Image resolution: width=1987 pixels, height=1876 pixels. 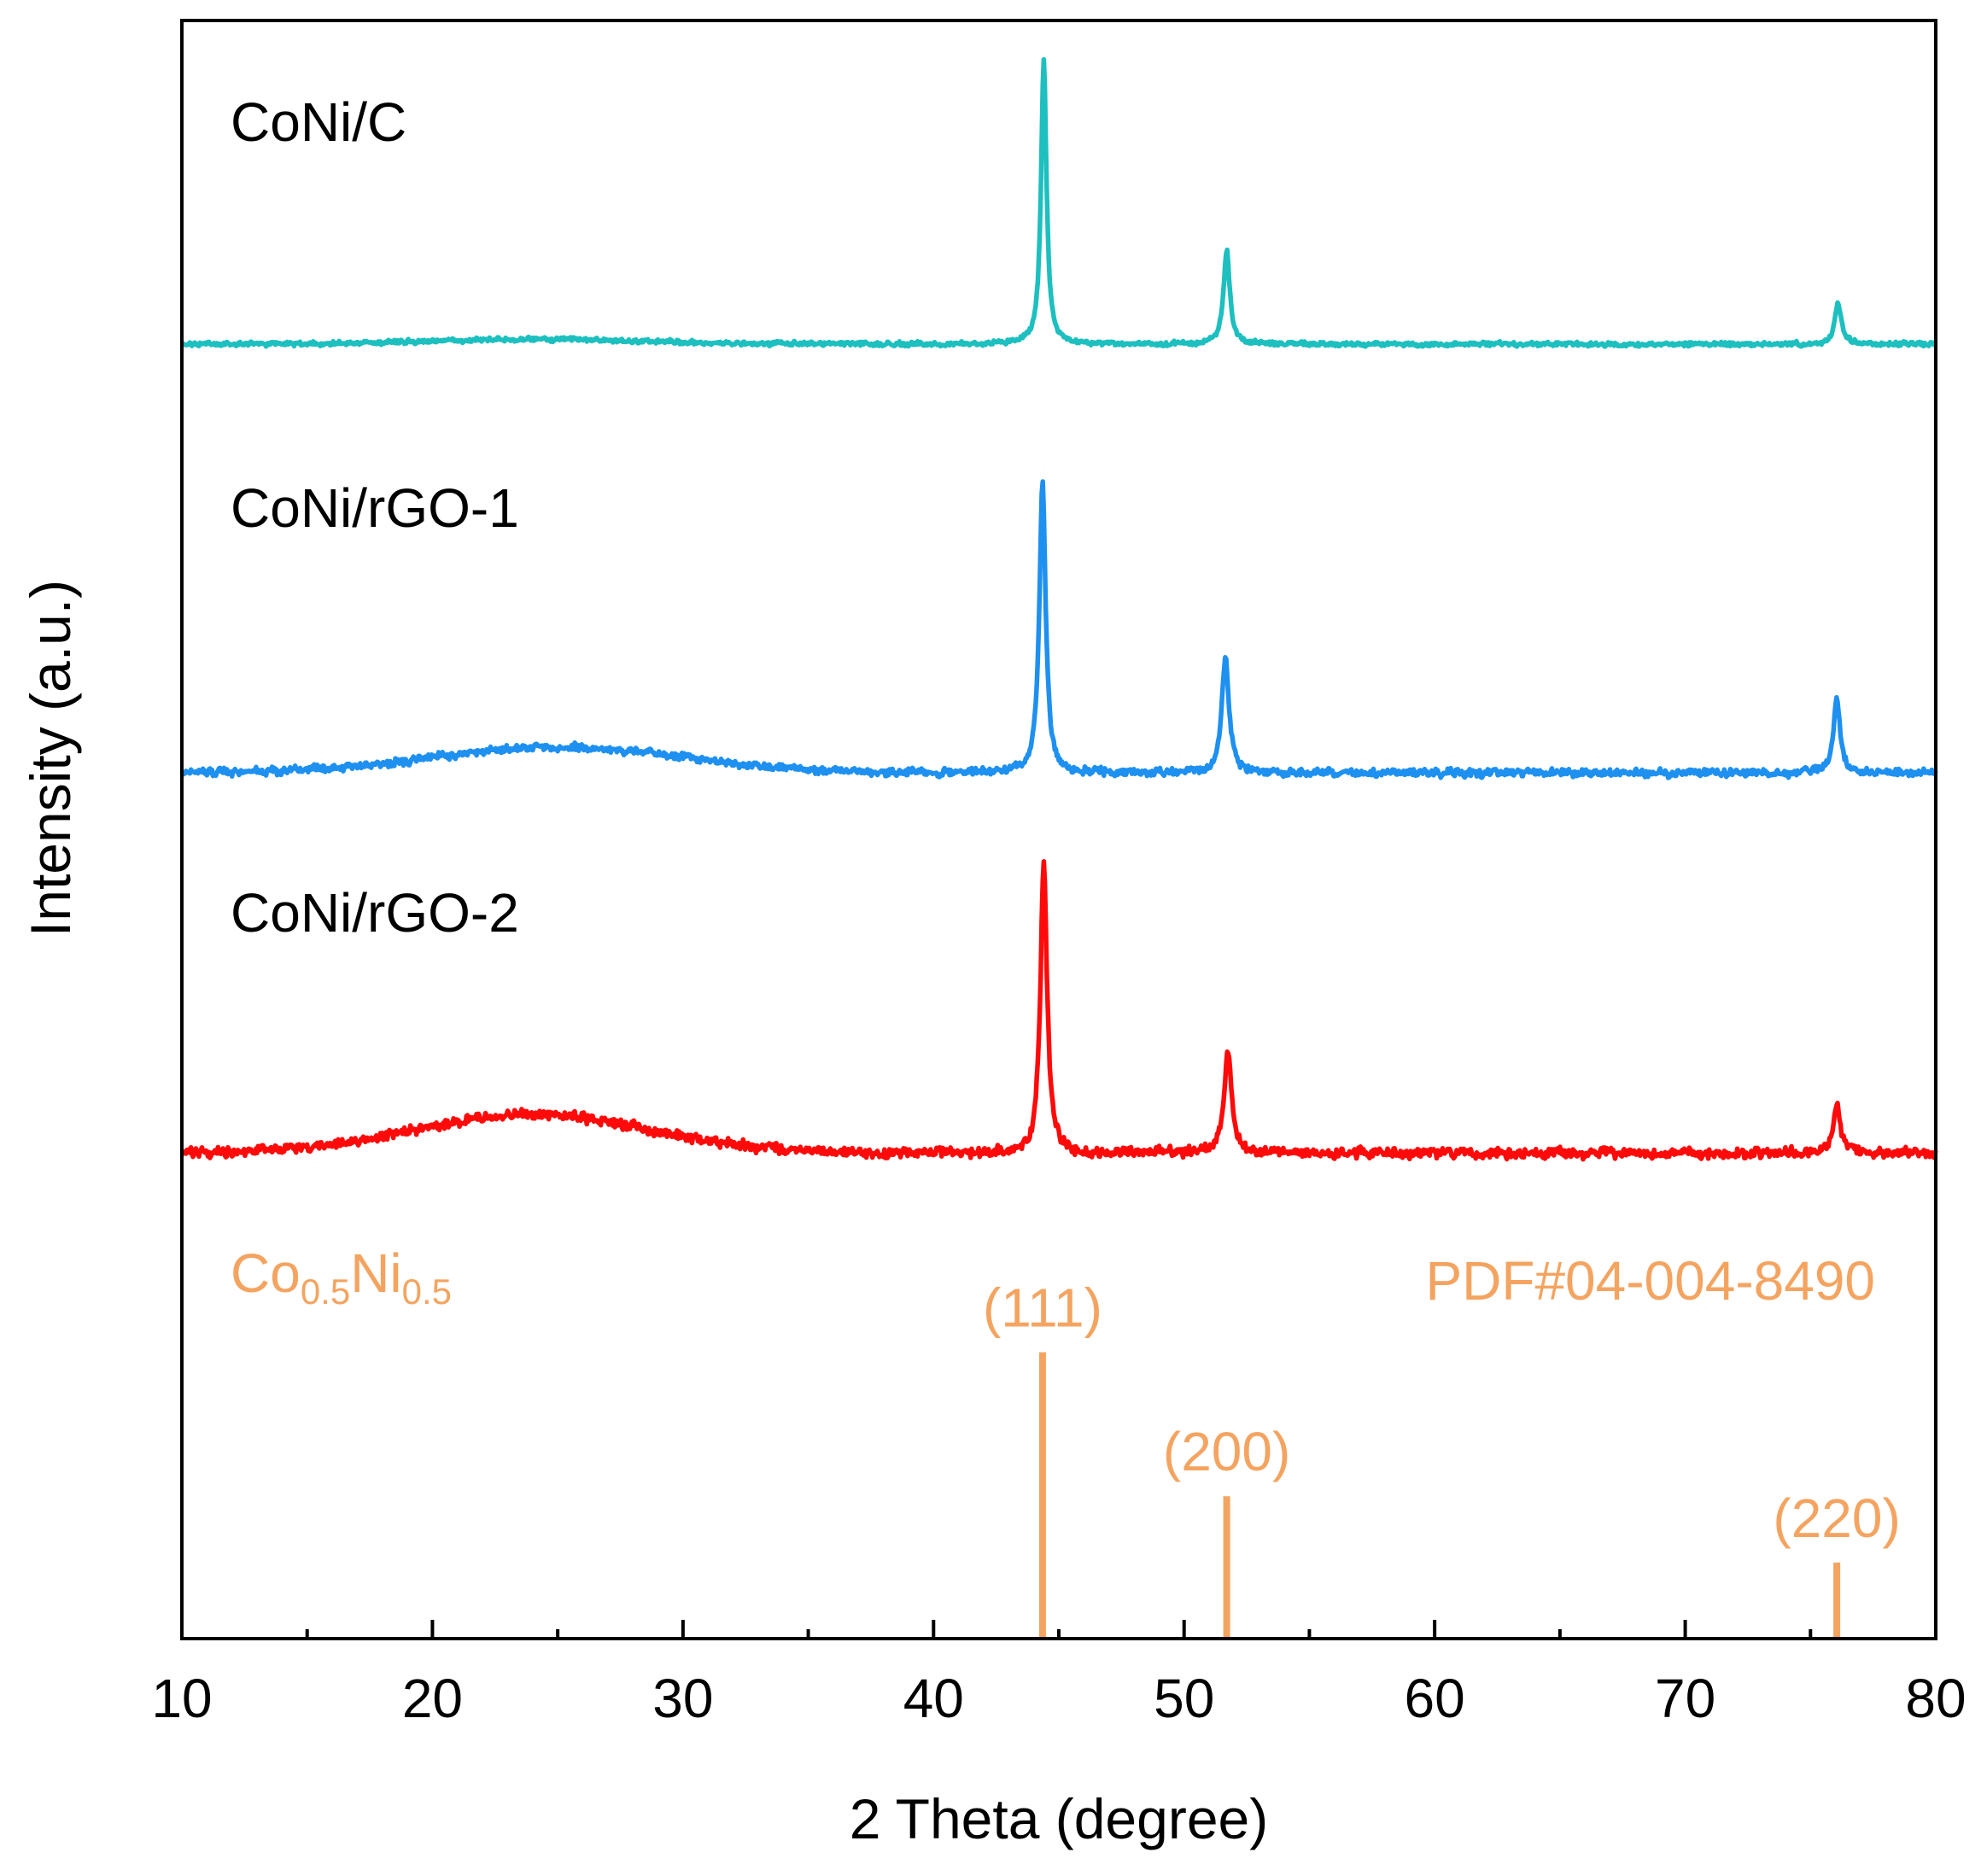 What do you see at coordinates (1058, 1698) in the screenshot?
I see `x-axis-tick-labels: 10 20 30 40 50 60 70 80` at bounding box center [1058, 1698].